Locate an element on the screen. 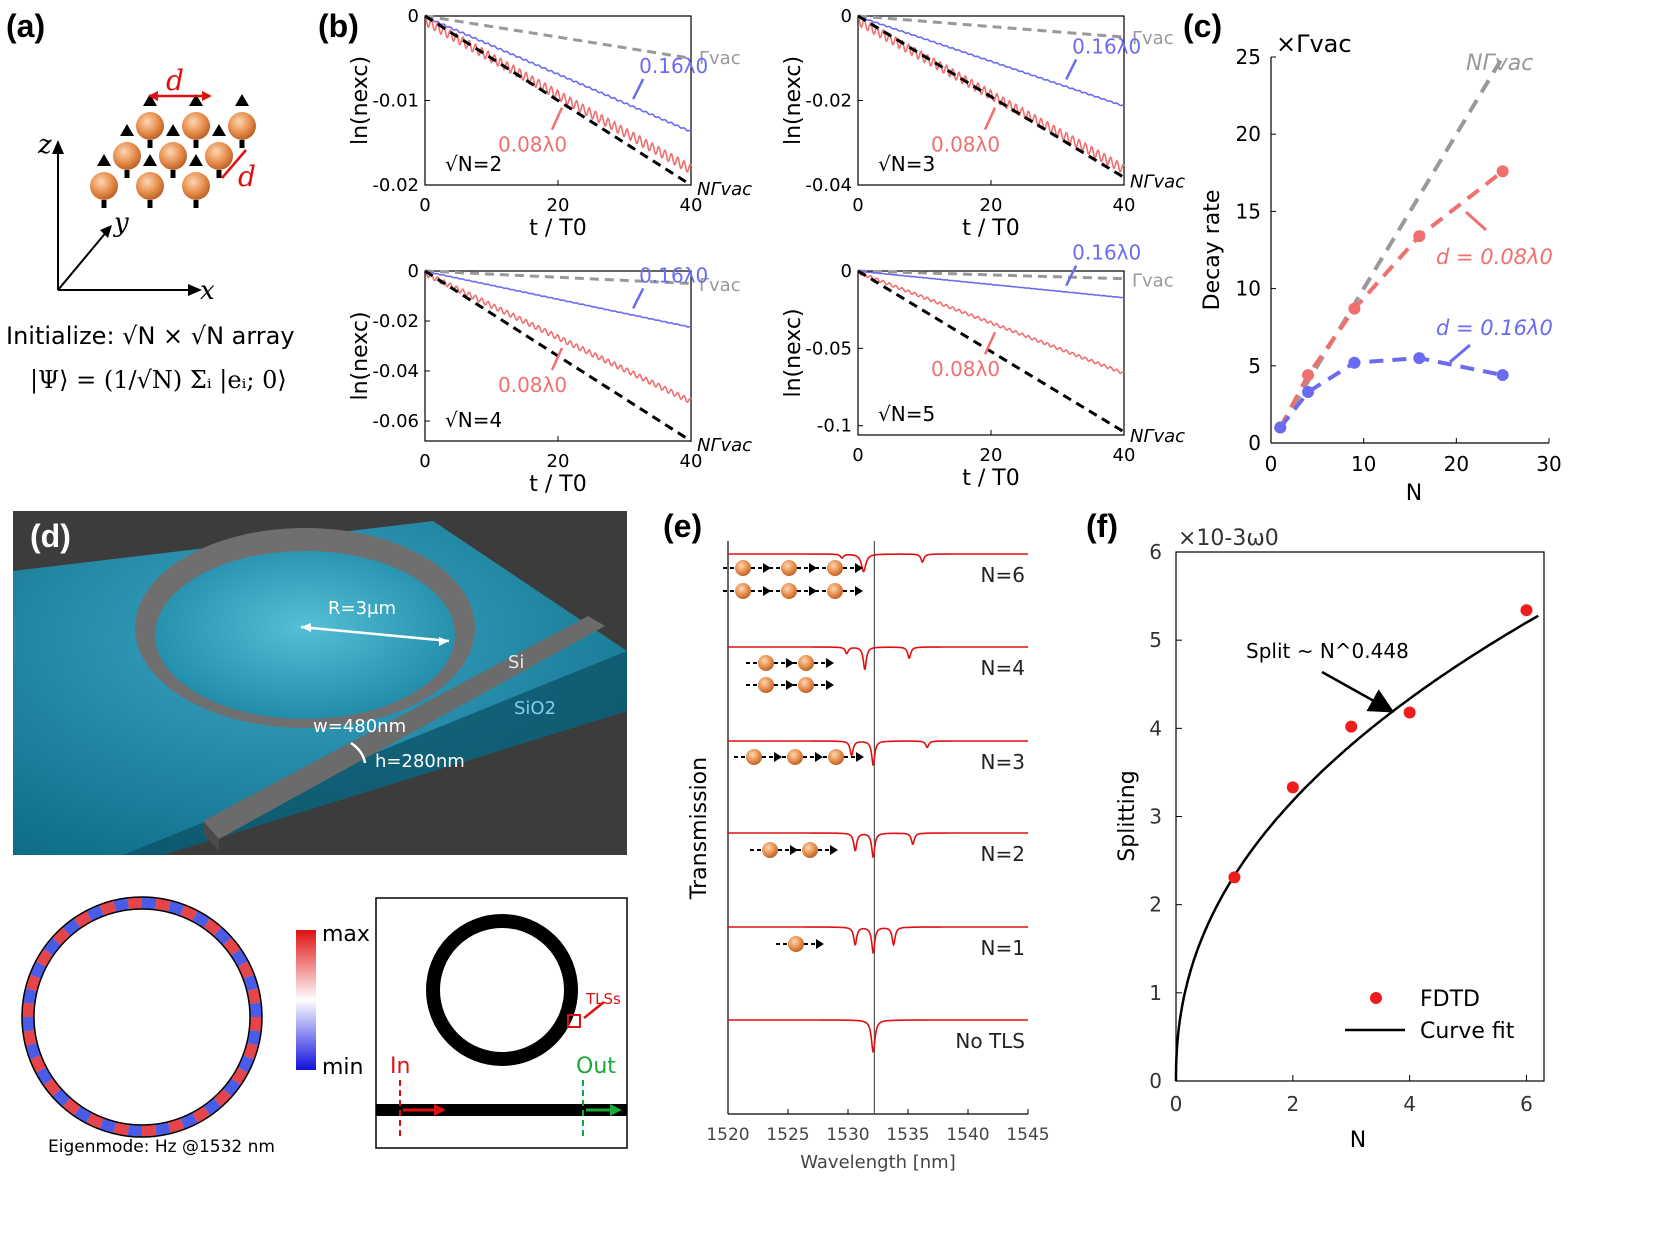 The height and width of the screenshot is (1246, 1661). ring-render-svg is located at coordinates (320, 688).